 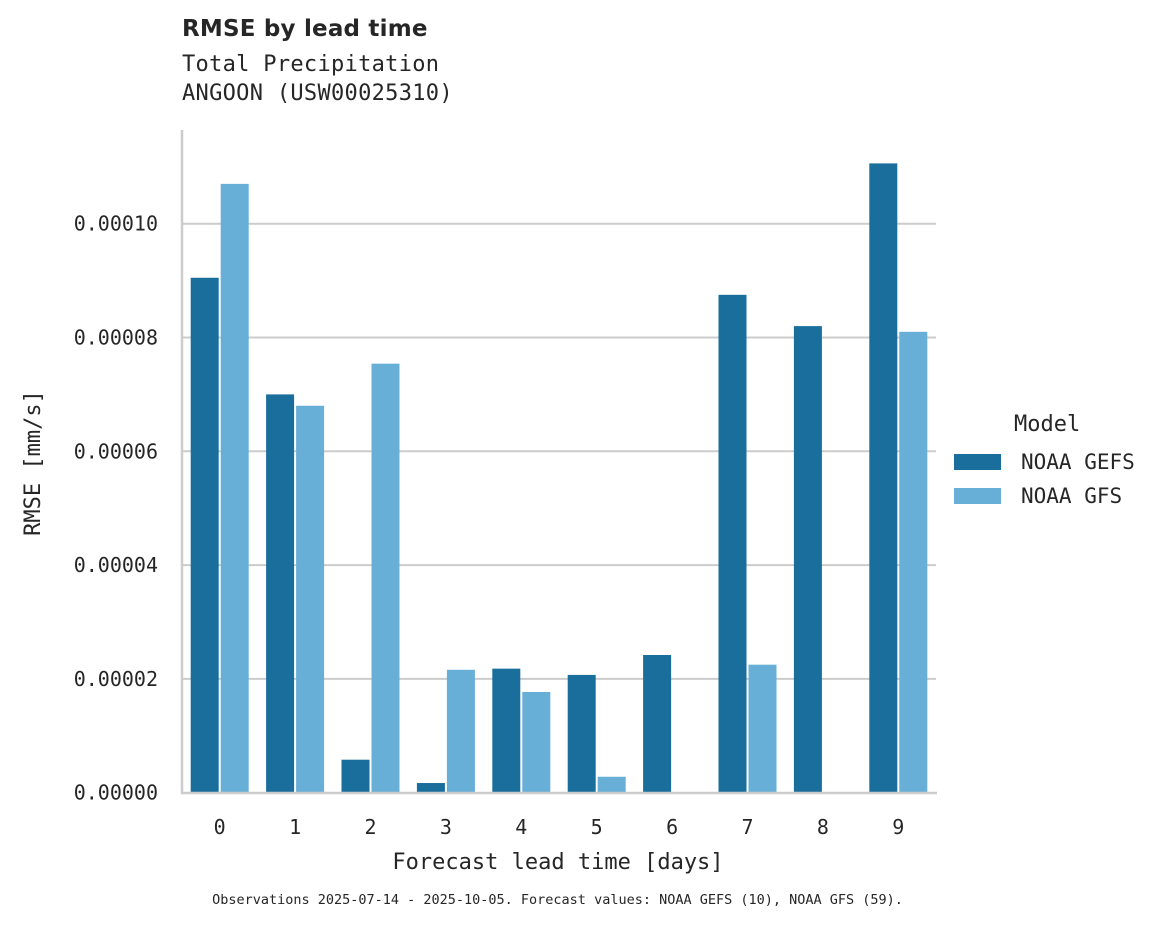 What do you see at coordinates (33, 463) in the screenshot?
I see `y-axis-label: RMSE [mm/s]` at bounding box center [33, 463].